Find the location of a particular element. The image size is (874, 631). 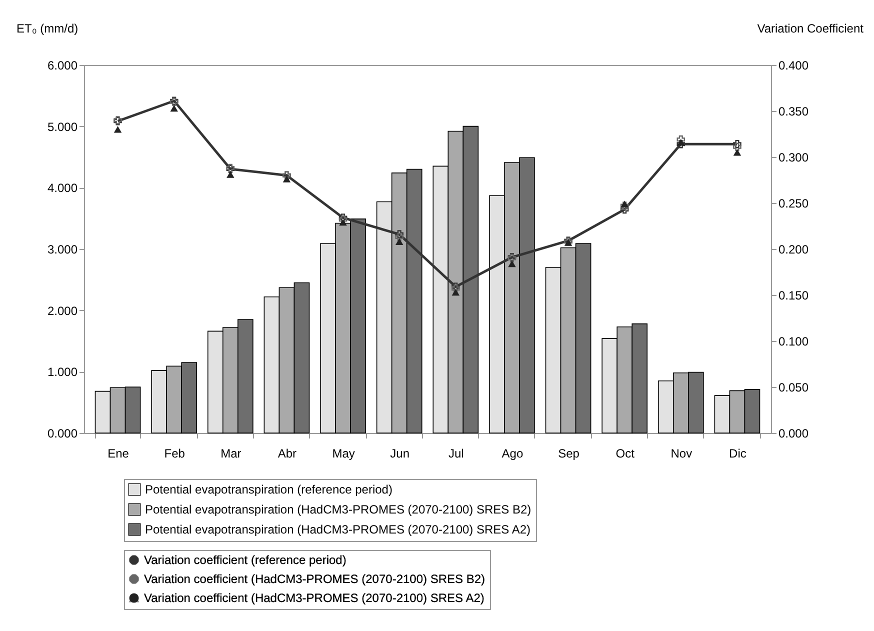

x-tick-label: Sep is located at coordinates (569, 453).